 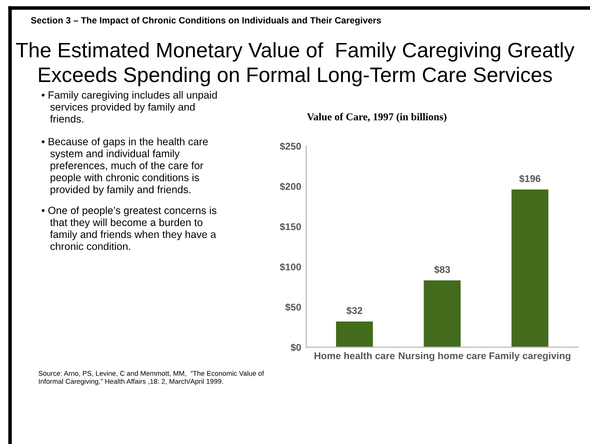 I want to click on data-label: $83, so click(x=442, y=270).